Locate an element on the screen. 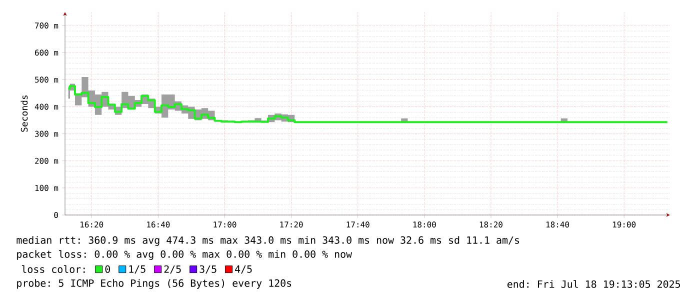  legend-label: 3/5 is located at coordinates (208, 269).